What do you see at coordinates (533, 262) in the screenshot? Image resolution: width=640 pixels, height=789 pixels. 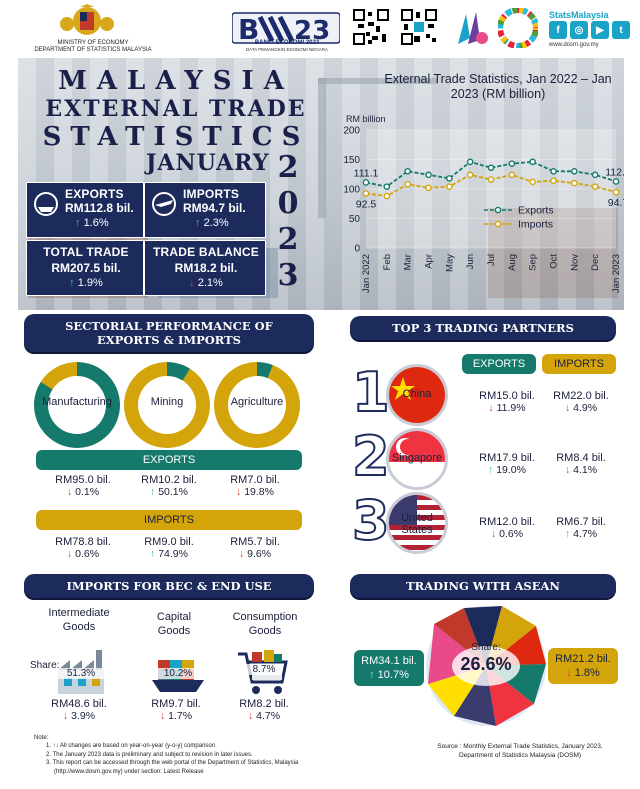 I see `x-tick-label: Sep` at bounding box center [533, 262].